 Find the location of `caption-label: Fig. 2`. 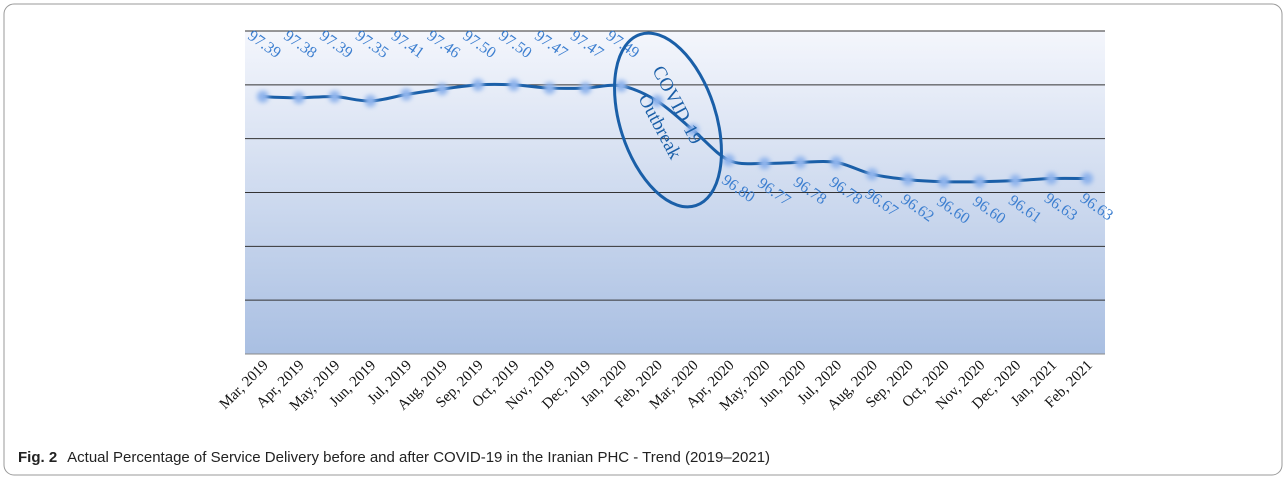

caption-label: Fig. 2 is located at coordinates (37, 457).